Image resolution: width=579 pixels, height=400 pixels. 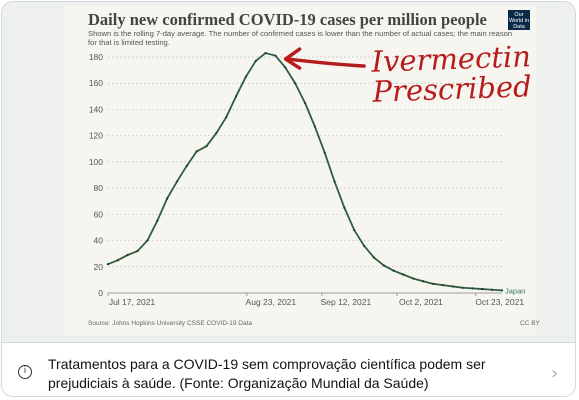 I want to click on ivermectin-annotation: Ivermectin Prescribed, so click(x=452, y=74).